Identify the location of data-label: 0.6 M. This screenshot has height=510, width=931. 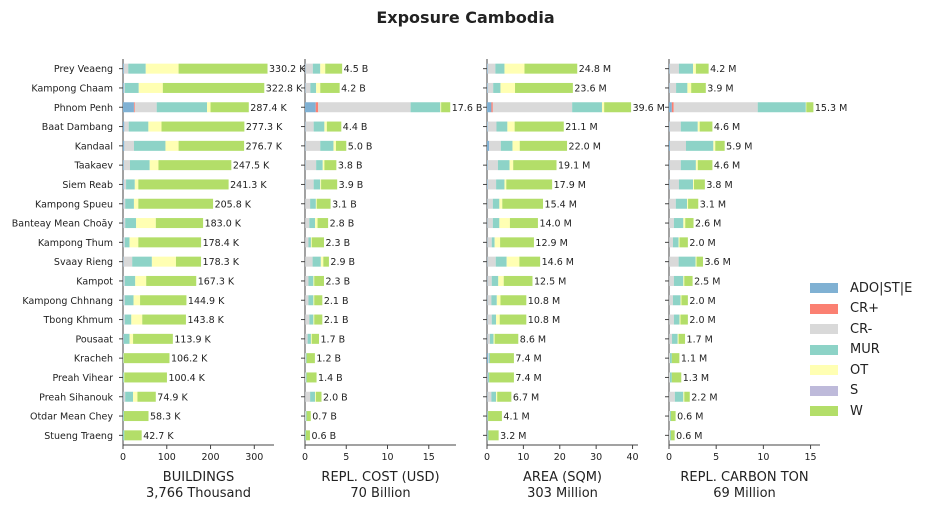
(690, 417).